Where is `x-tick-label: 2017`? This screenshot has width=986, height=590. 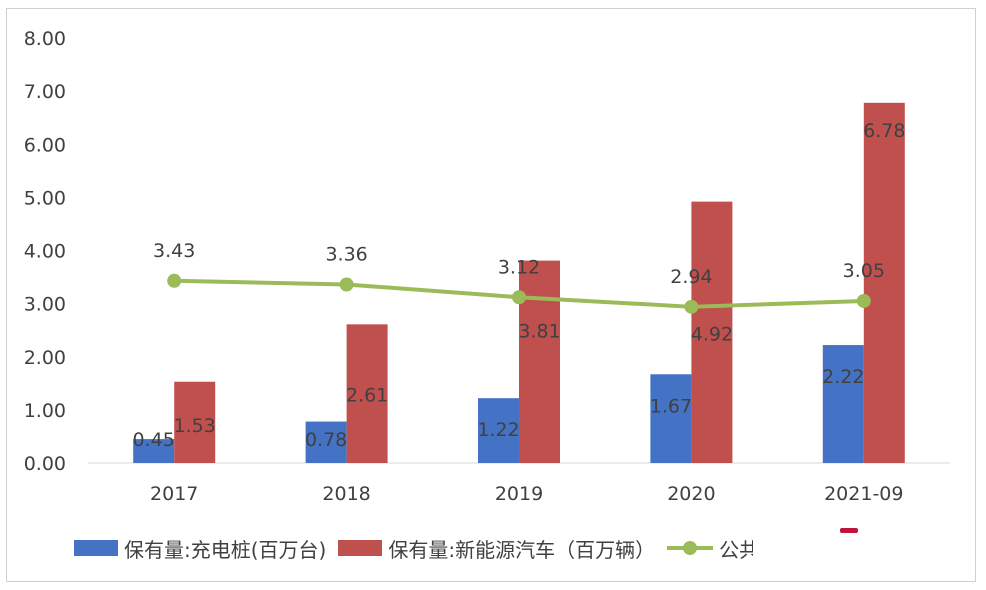
x-tick-label: 2017 is located at coordinates (174, 494).